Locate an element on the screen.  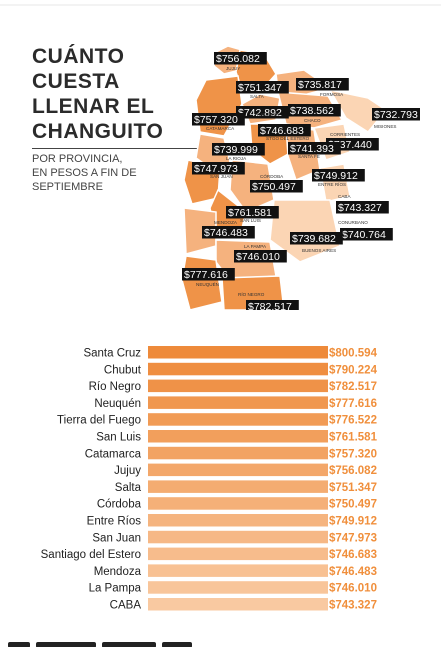
bar-value-label: $790.224 is located at coordinates (353, 370).